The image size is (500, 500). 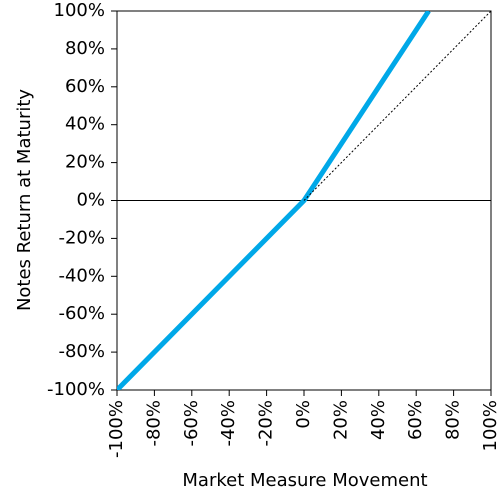 What do you see at coordinates (116, 429) in the screenshot?
I see `x-tick-label: -100%` at bounding box center [116, 429].